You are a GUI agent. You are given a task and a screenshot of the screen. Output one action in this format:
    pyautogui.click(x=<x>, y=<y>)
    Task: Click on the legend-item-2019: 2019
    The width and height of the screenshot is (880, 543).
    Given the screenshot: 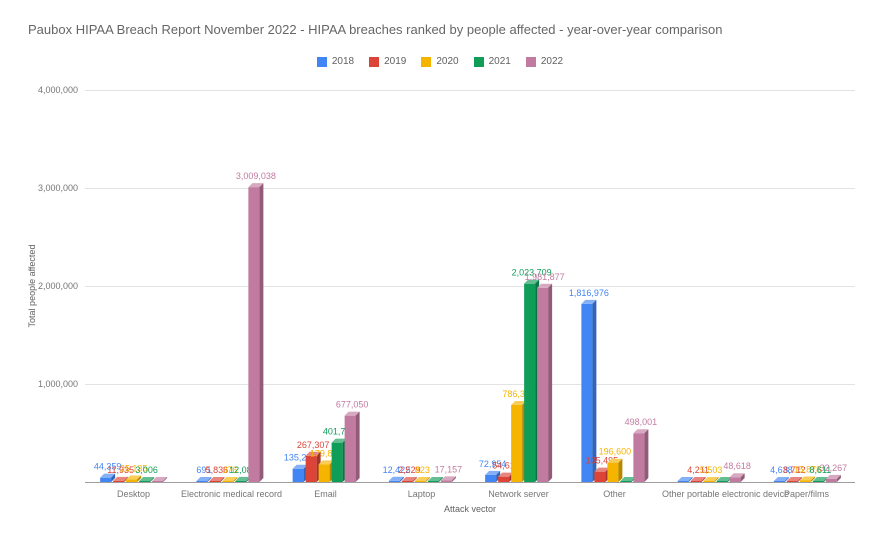 What is the action you would take?
    pyautogui.click(x=387, y=61)
    